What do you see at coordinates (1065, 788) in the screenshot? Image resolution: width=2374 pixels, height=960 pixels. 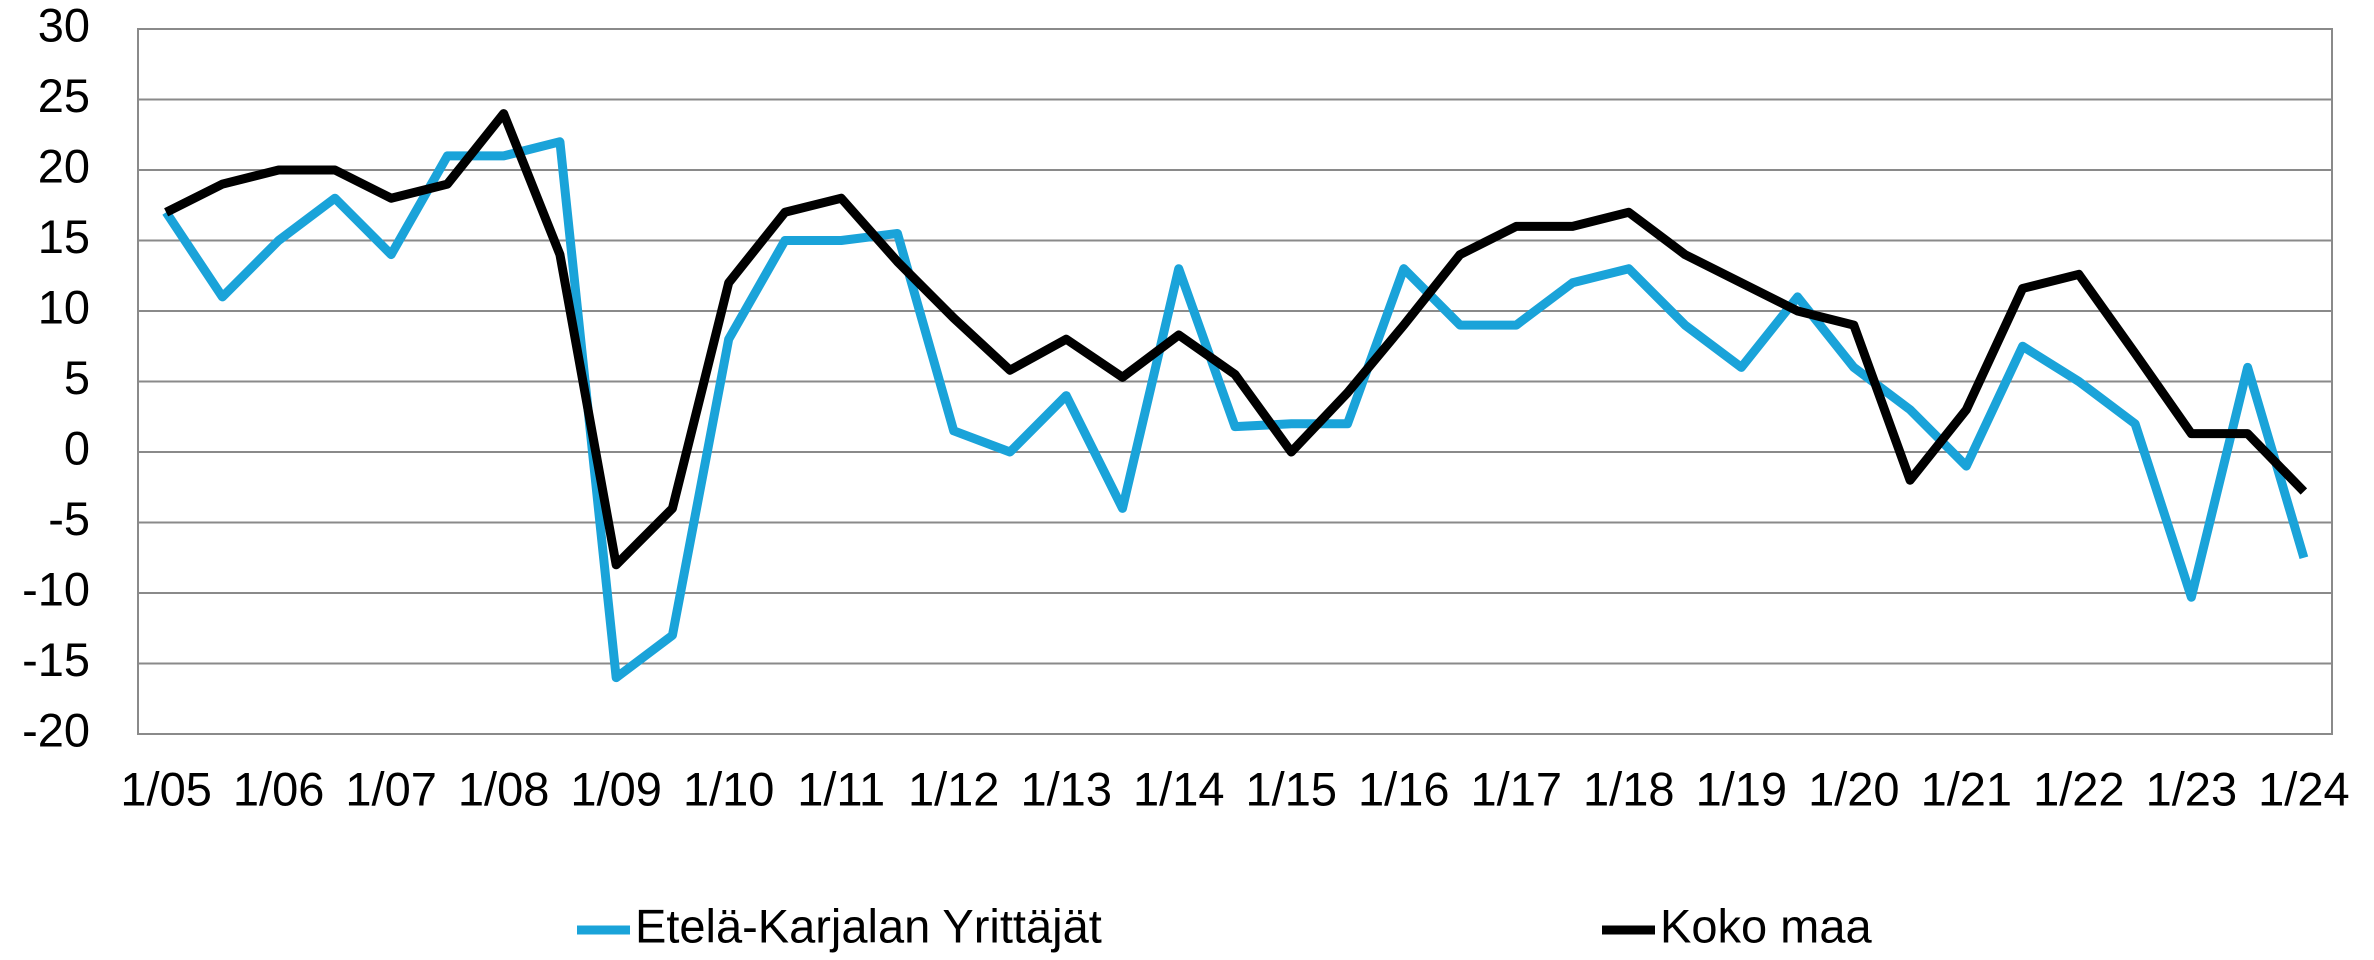 I see `x-tick-label: 1/13` at bounding box center [1065, 788].